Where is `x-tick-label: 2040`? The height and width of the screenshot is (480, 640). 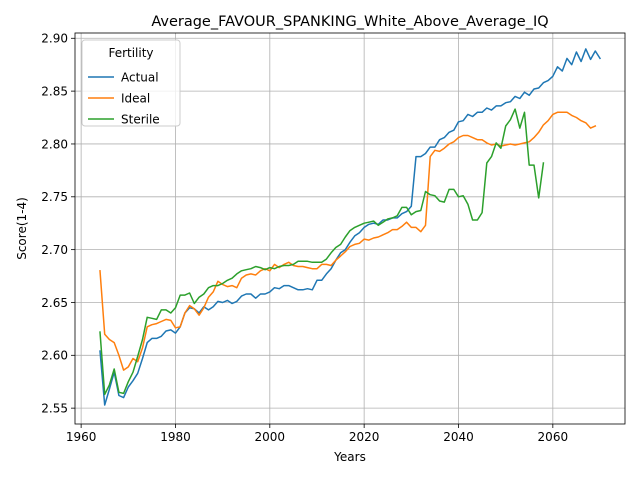
x-tick-label: 2040 is located at coordinates (458, 437).